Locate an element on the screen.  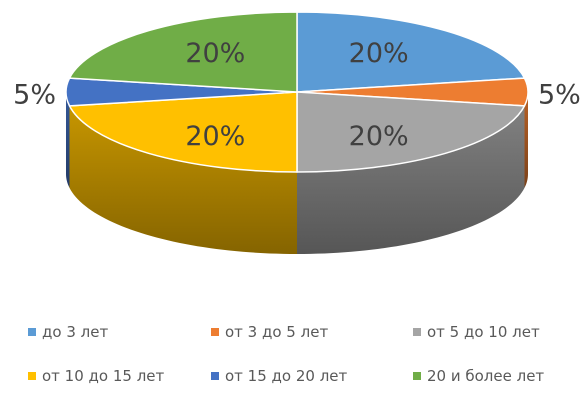
legend-item-3: от 5 до 10 лет is located at coordinates (476, 332).